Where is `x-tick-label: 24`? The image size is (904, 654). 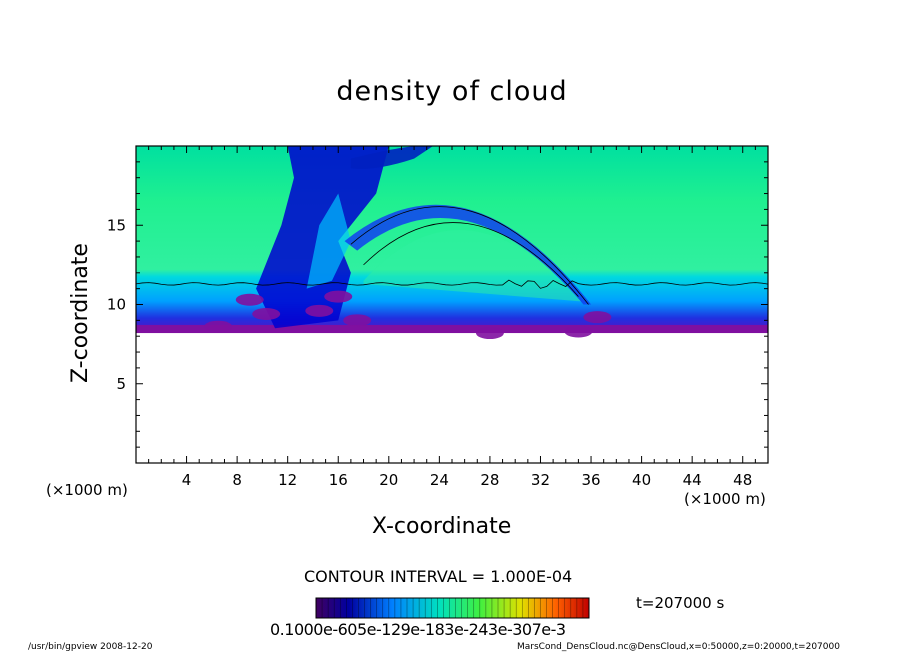 x-tick-label: 24 is located at coordinates (439, 480).